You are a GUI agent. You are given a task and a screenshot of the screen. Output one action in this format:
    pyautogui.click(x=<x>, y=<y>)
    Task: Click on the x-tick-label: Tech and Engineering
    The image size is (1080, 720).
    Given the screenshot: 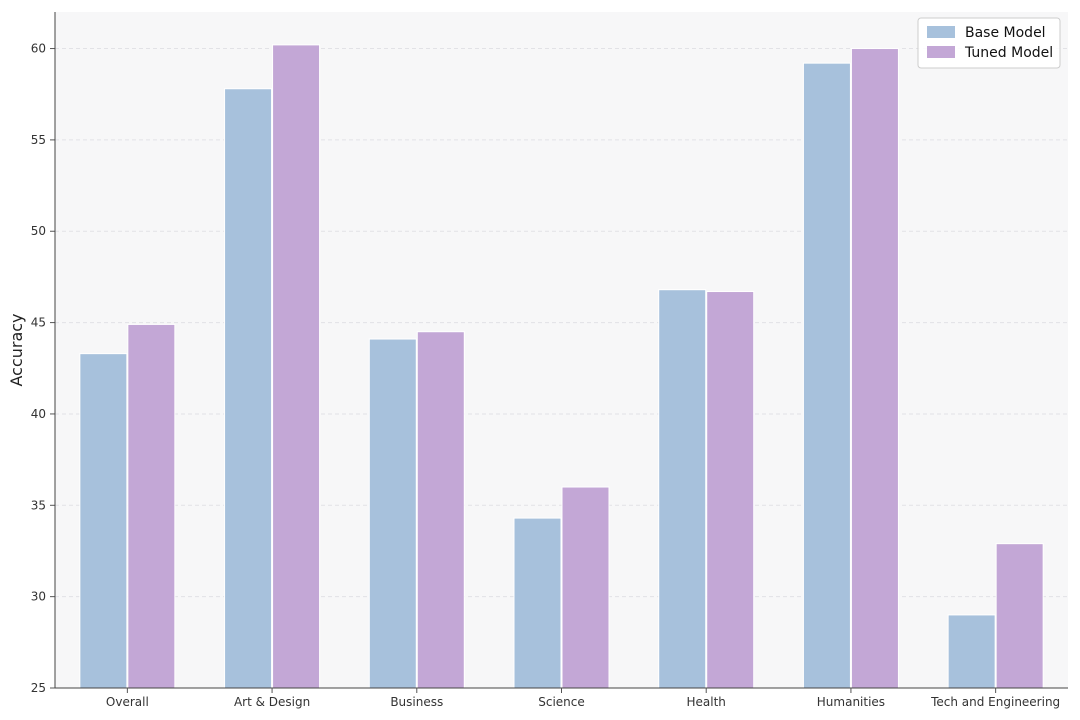 What is the action you would take?
    pyautogui.click(x=995, y=702)
    